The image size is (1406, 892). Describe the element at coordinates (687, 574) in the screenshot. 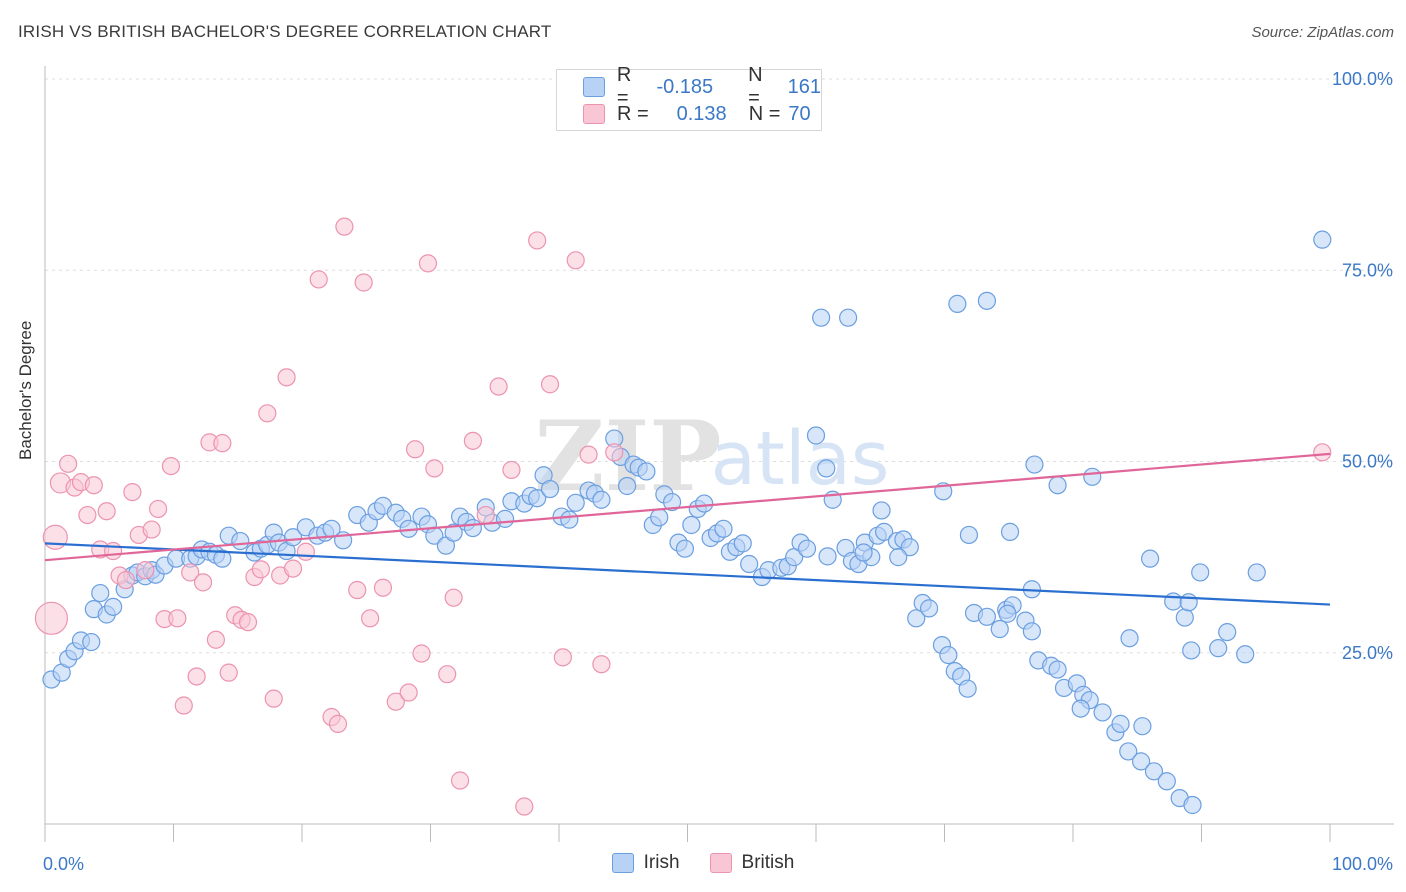

I see `irish-trend-line` at that location.